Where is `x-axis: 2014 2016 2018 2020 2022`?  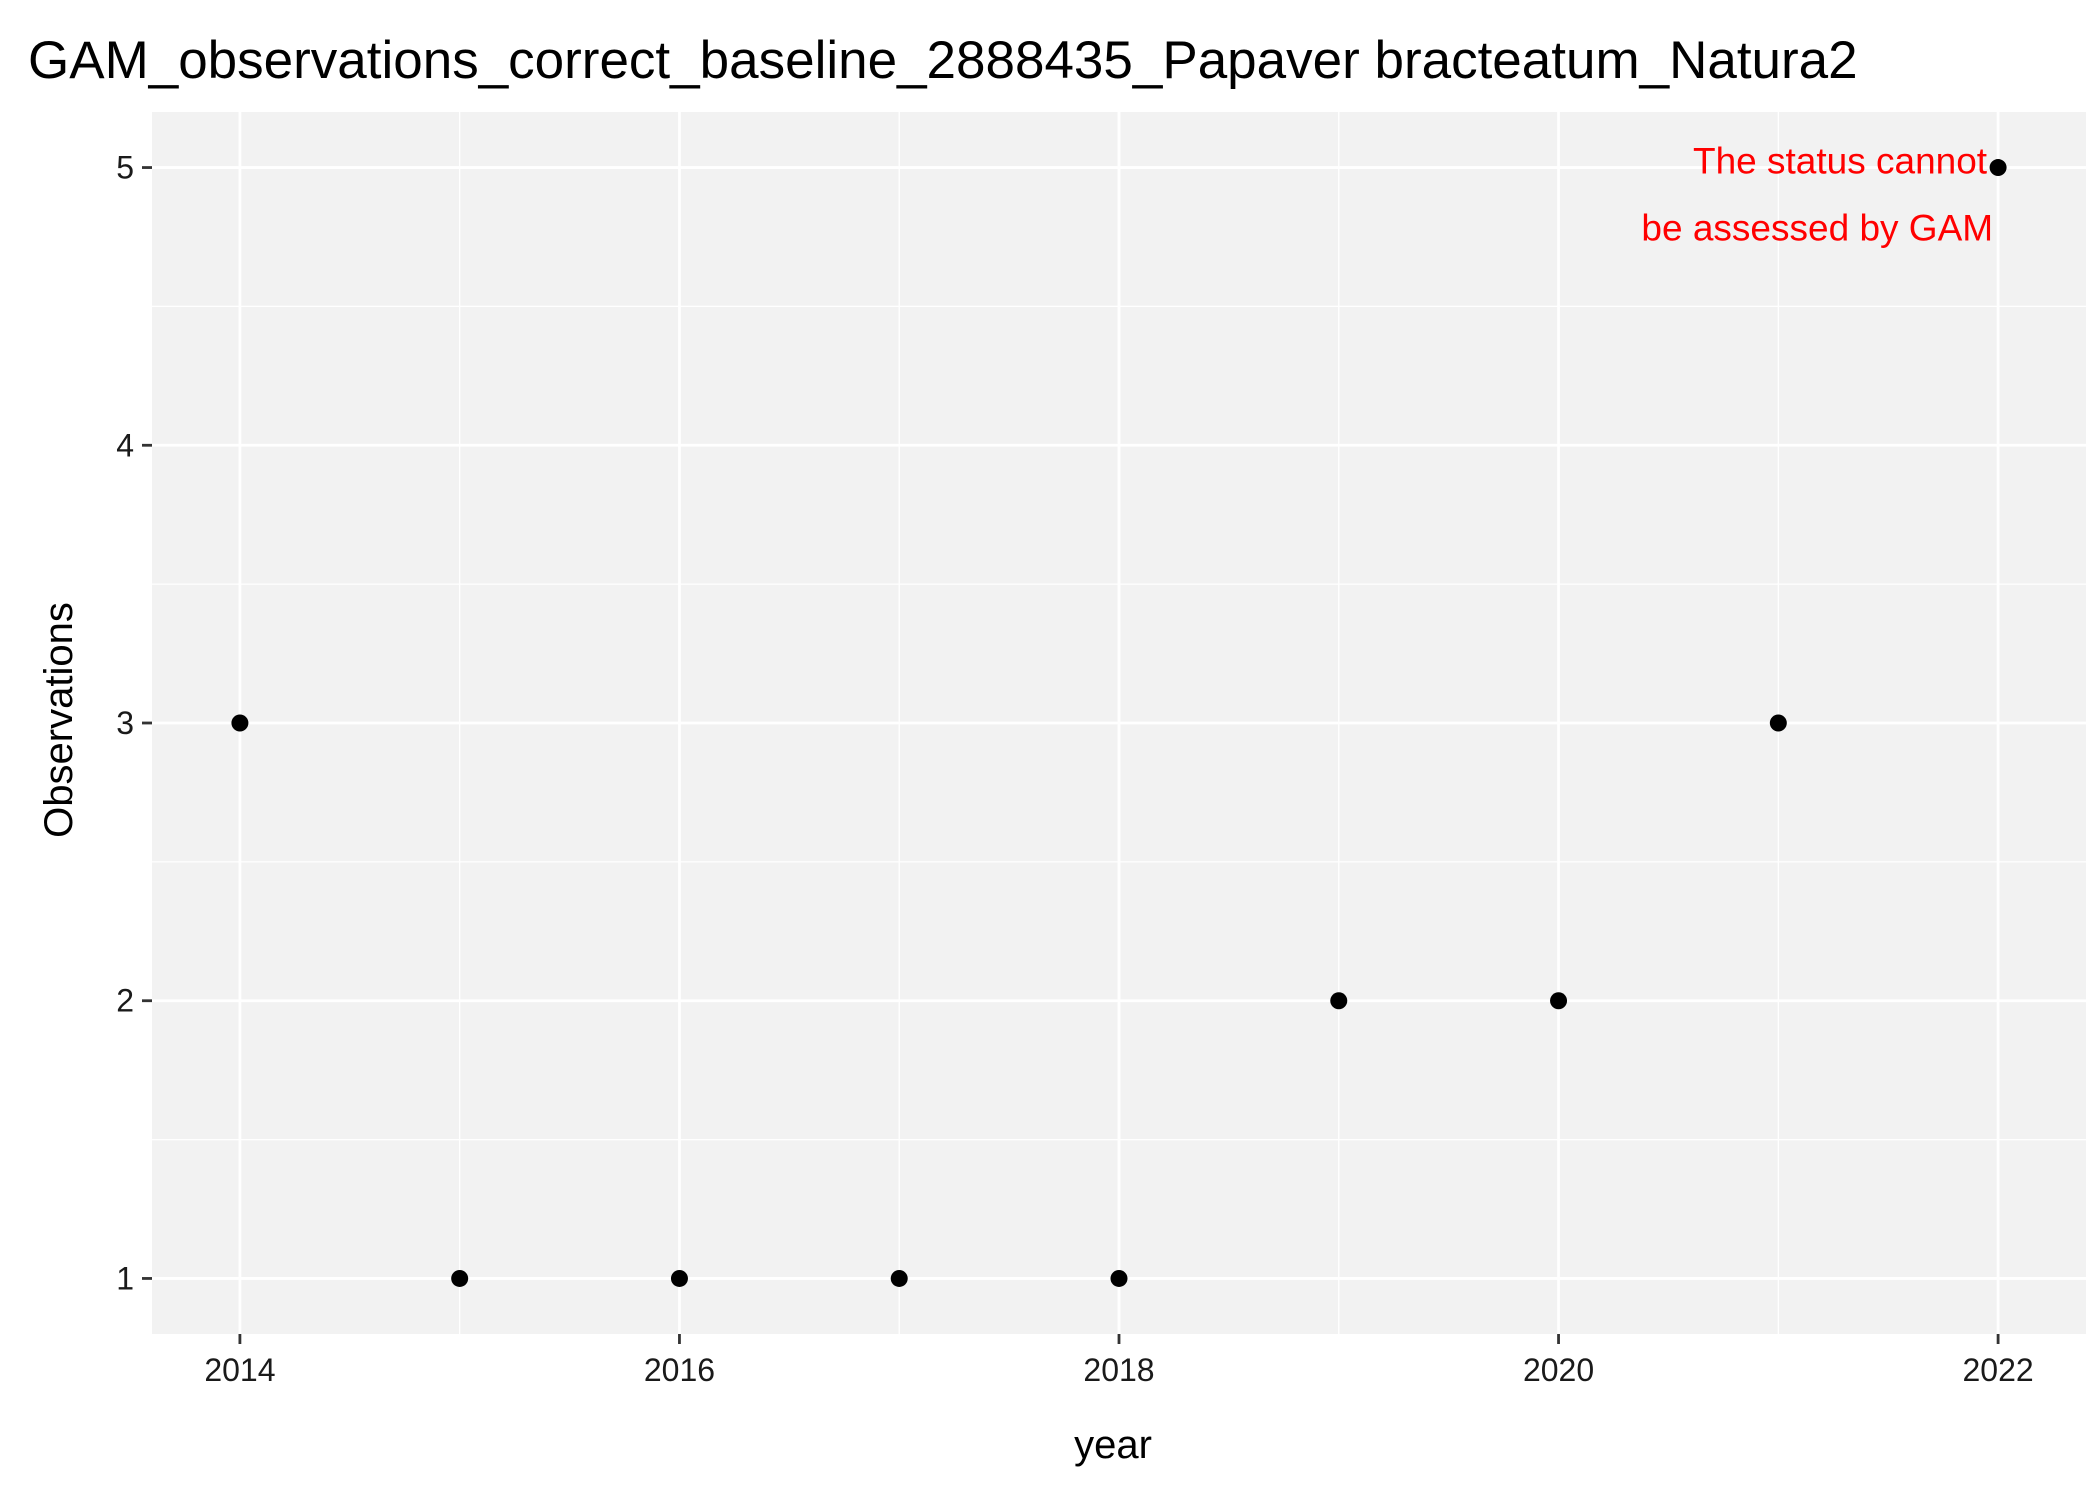 x-axis: 2014 2016 2018 2020 2022 is located at coordinates (1119, 1361).